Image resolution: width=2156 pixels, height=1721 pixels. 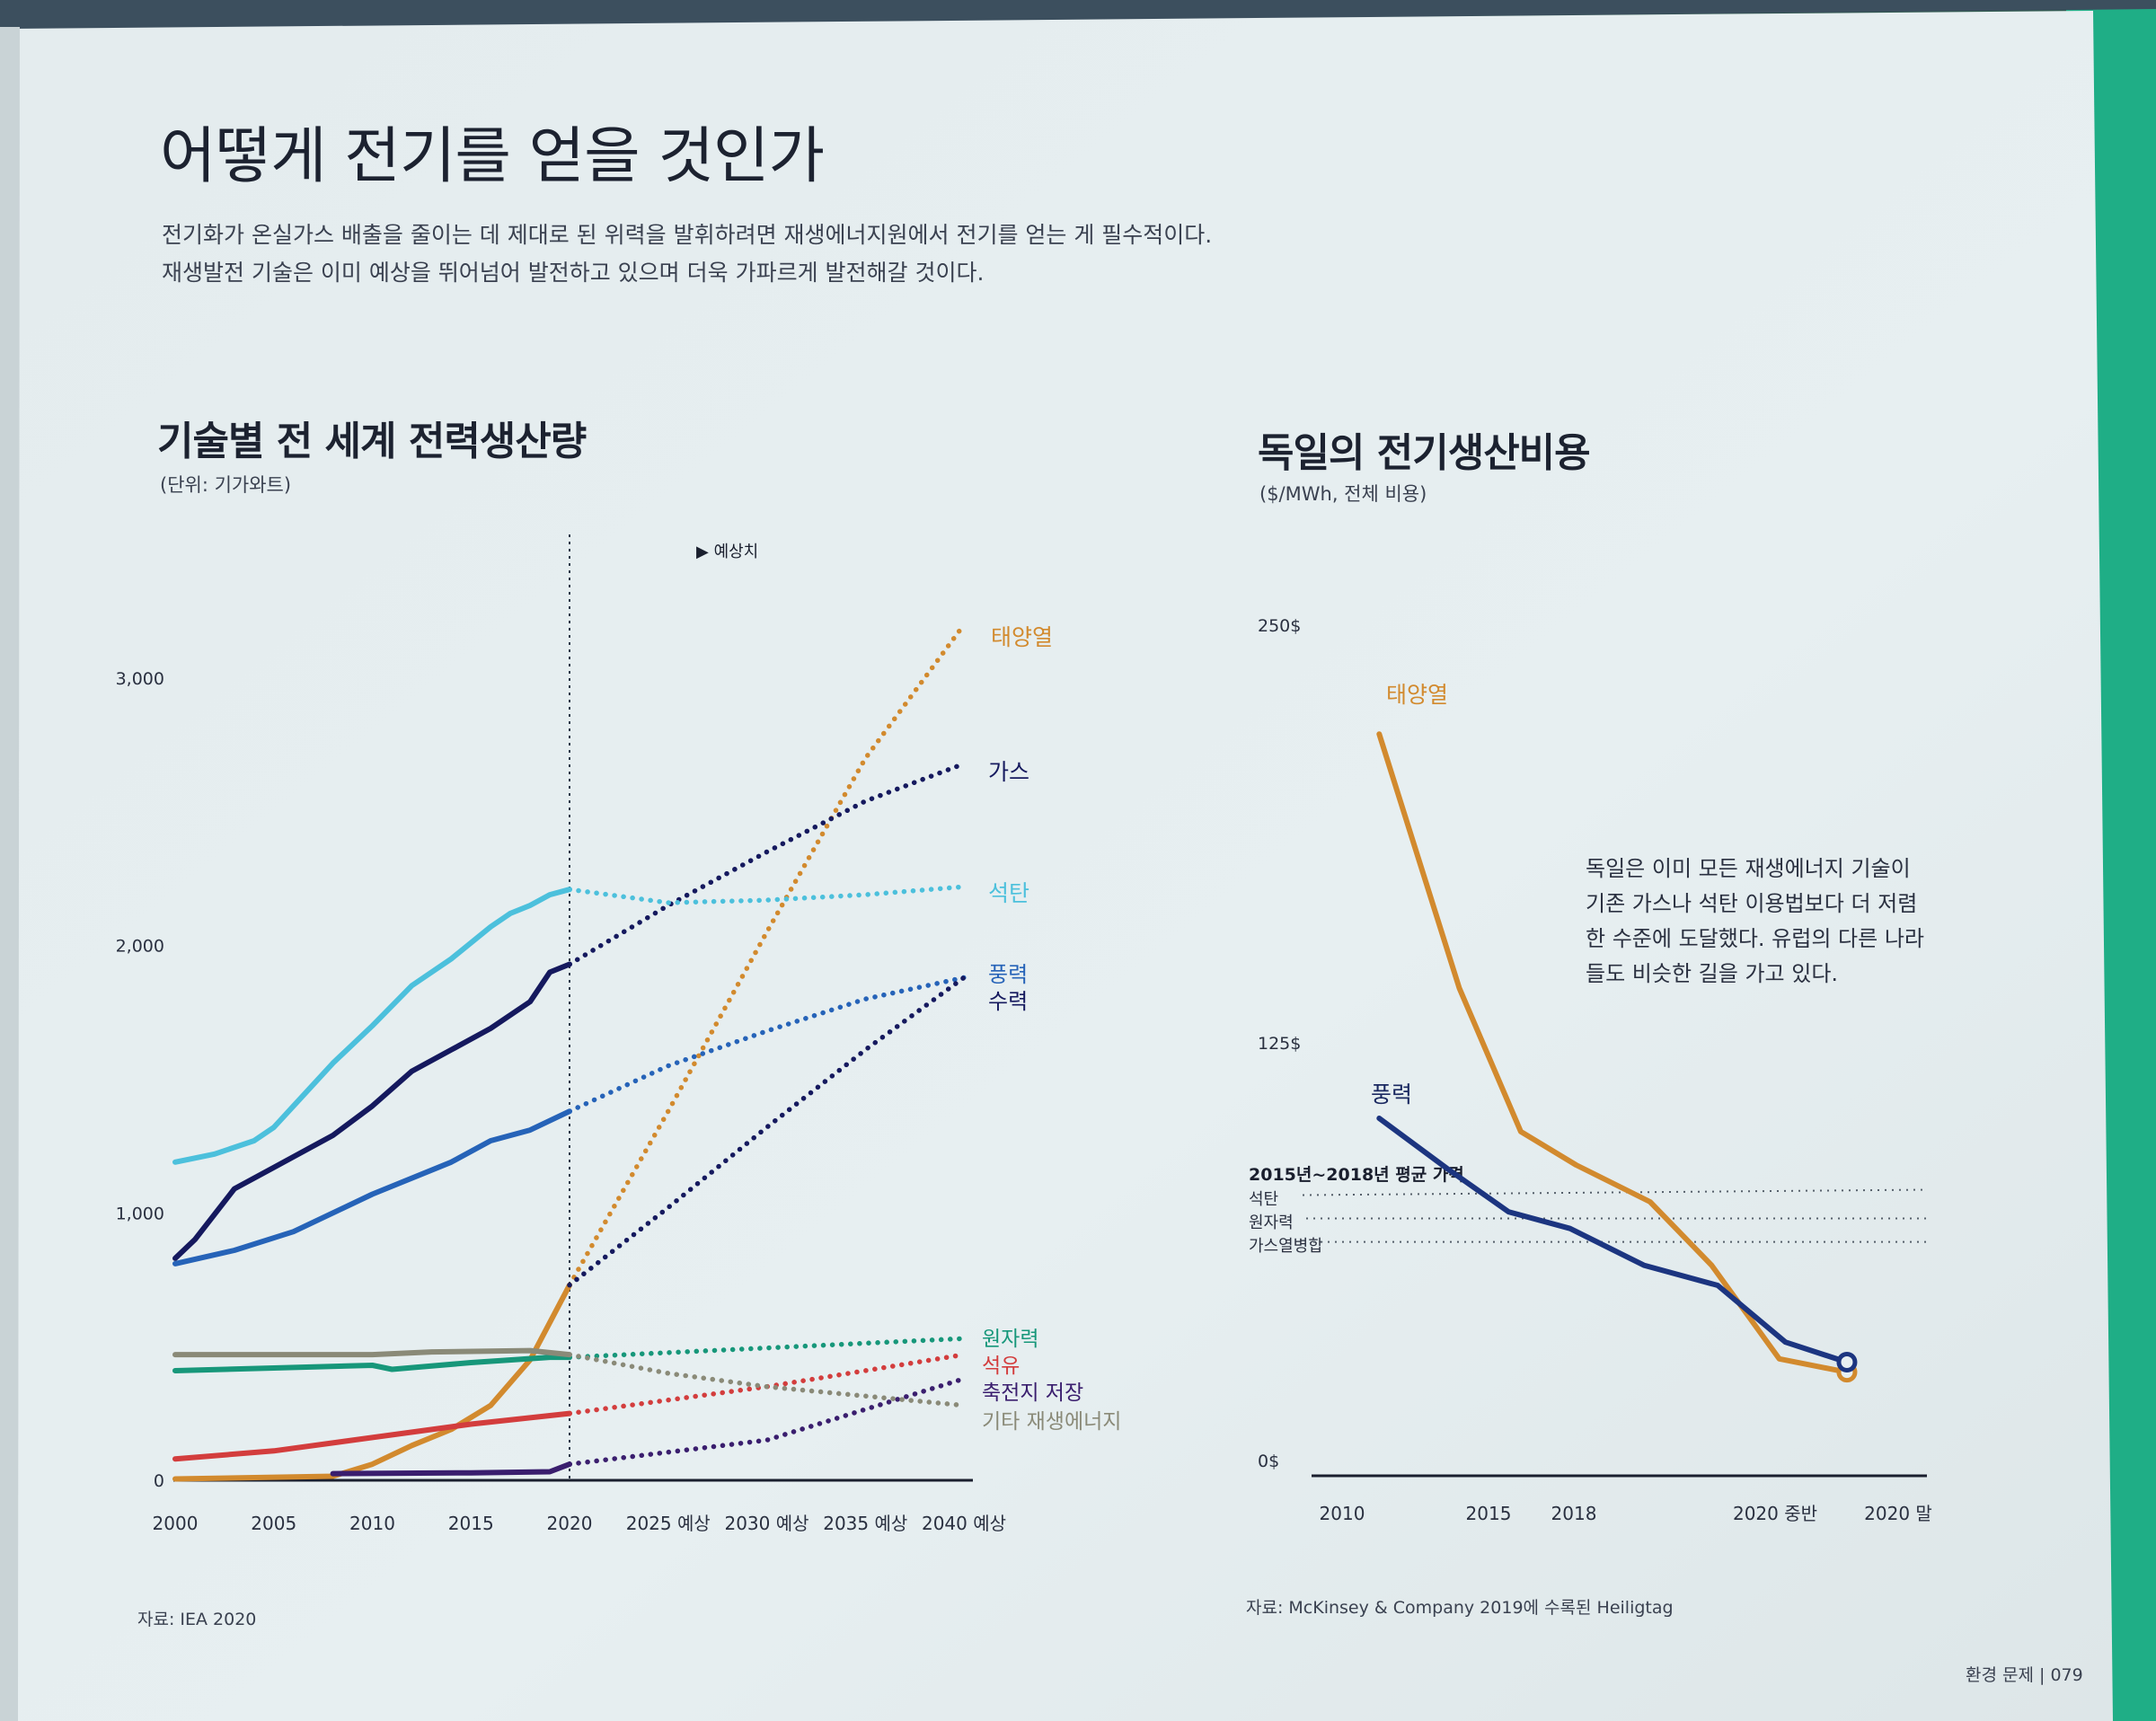 I want to click on series-label: 석탄, so click(x=1008, y=893).